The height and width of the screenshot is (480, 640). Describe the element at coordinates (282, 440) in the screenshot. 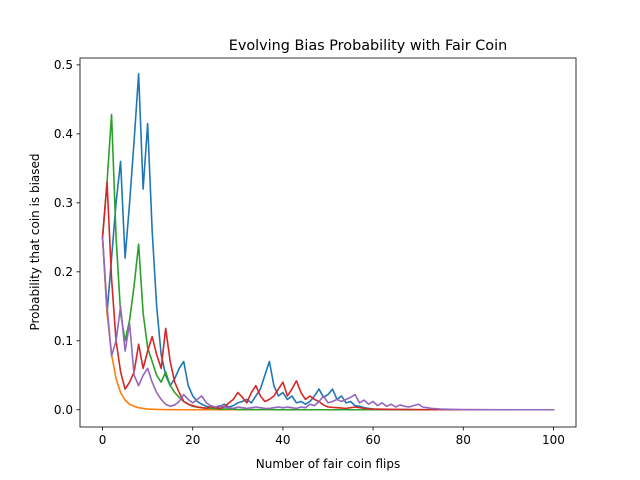

I see `x-tick-label: 40` at that location.